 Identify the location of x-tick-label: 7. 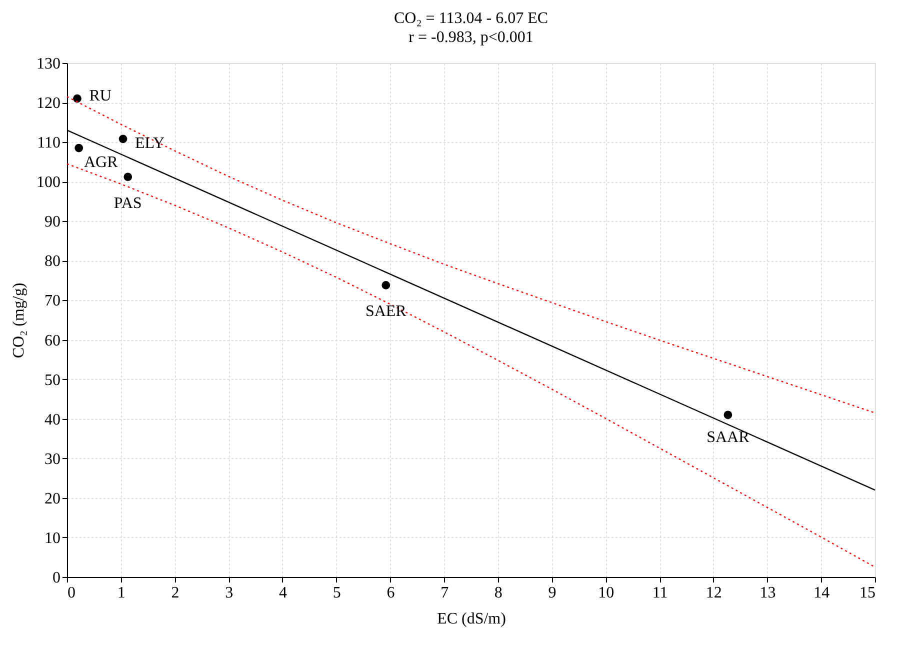
(444, 593).